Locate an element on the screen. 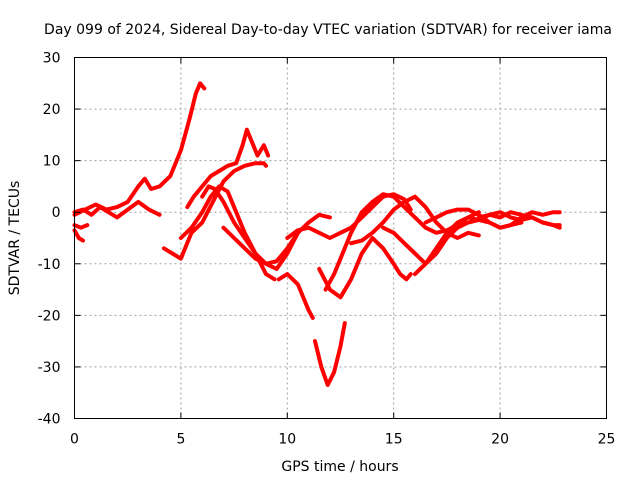  x-tick-label: 25 is located at coordinates (607, 440).